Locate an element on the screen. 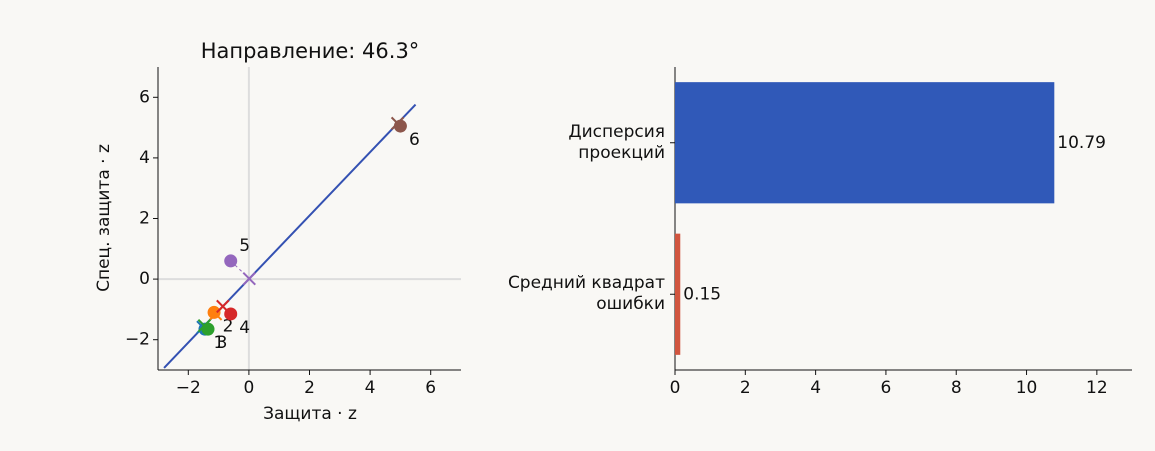  value-label: 10.79 is located at coordinates (1081, 143).